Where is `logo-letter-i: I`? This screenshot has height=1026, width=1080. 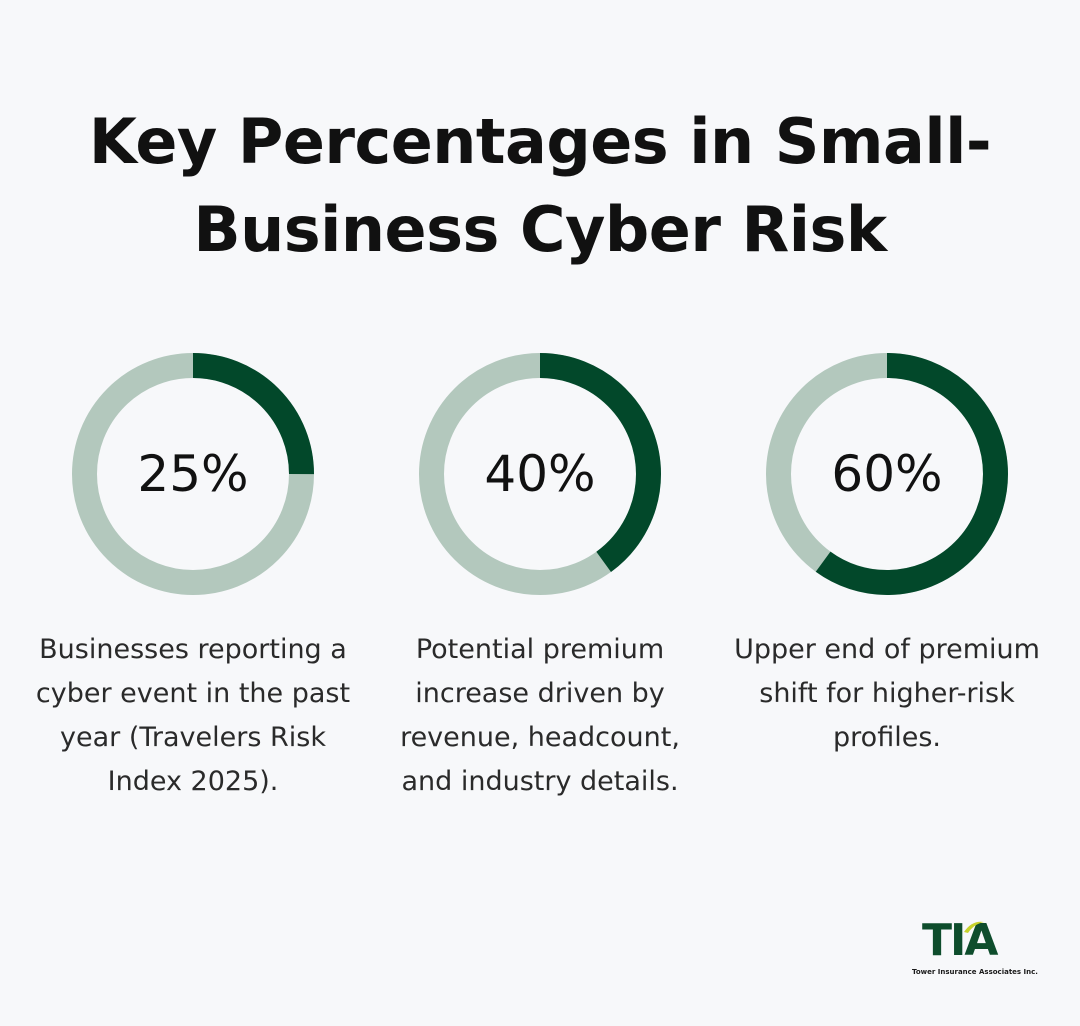 logo-letter-i: I is located at coordinates (958, 940).